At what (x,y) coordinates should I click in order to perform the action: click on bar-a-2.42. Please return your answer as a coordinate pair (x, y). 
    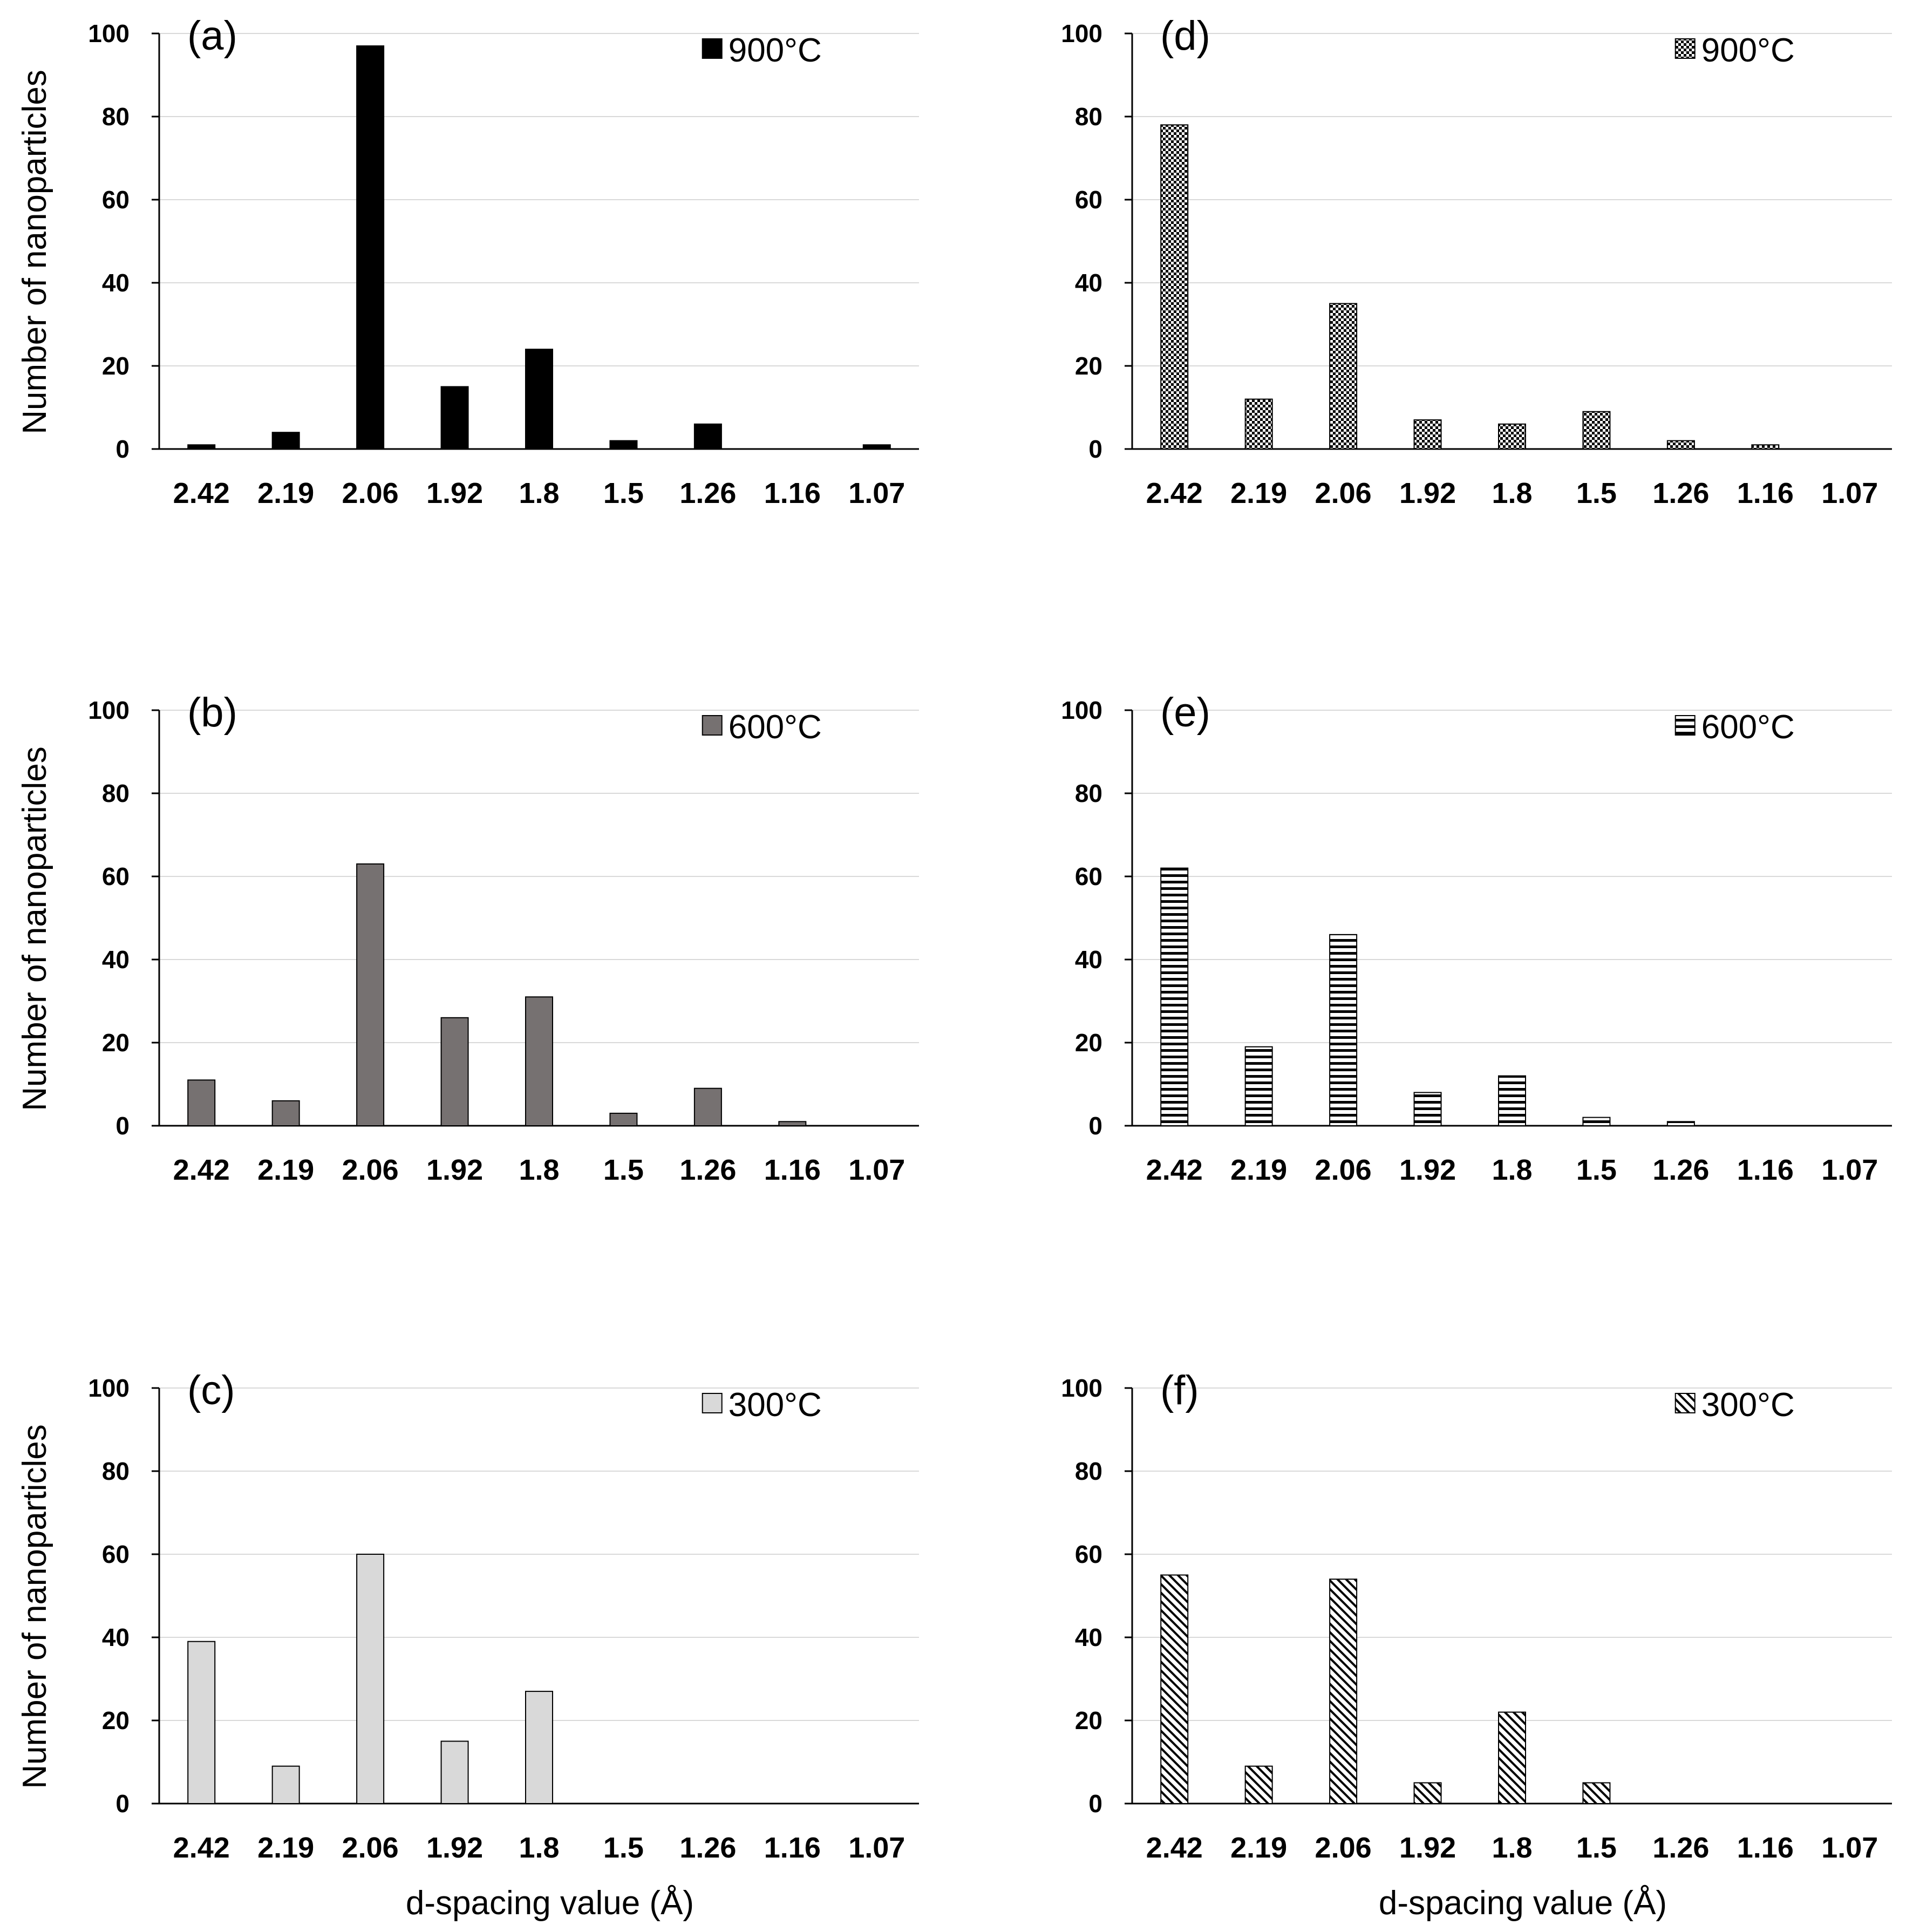
    Looking at the image, I should click on (201, 447).